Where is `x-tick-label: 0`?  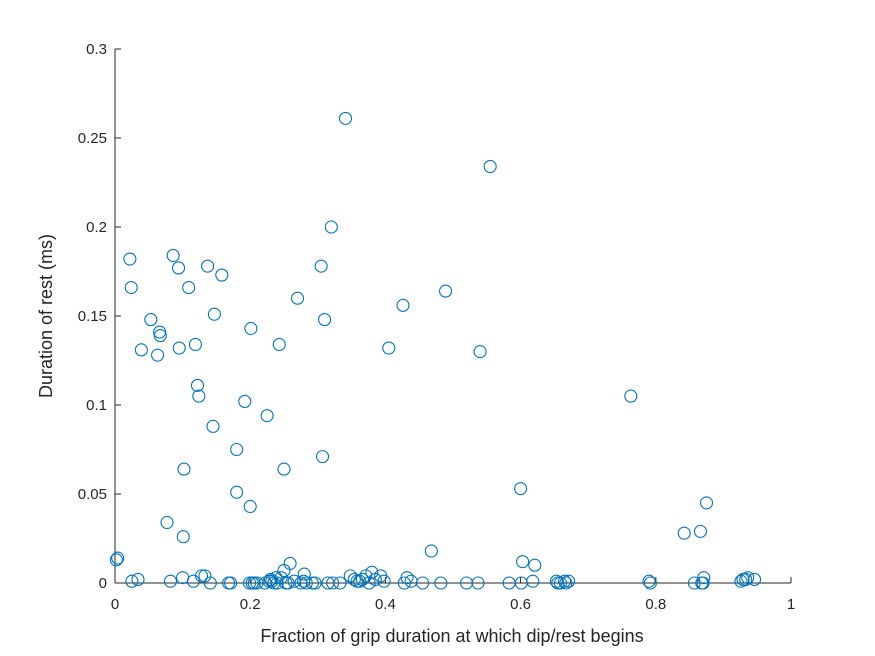
x-tick-label: 0 is located at coordinates (115, 604).